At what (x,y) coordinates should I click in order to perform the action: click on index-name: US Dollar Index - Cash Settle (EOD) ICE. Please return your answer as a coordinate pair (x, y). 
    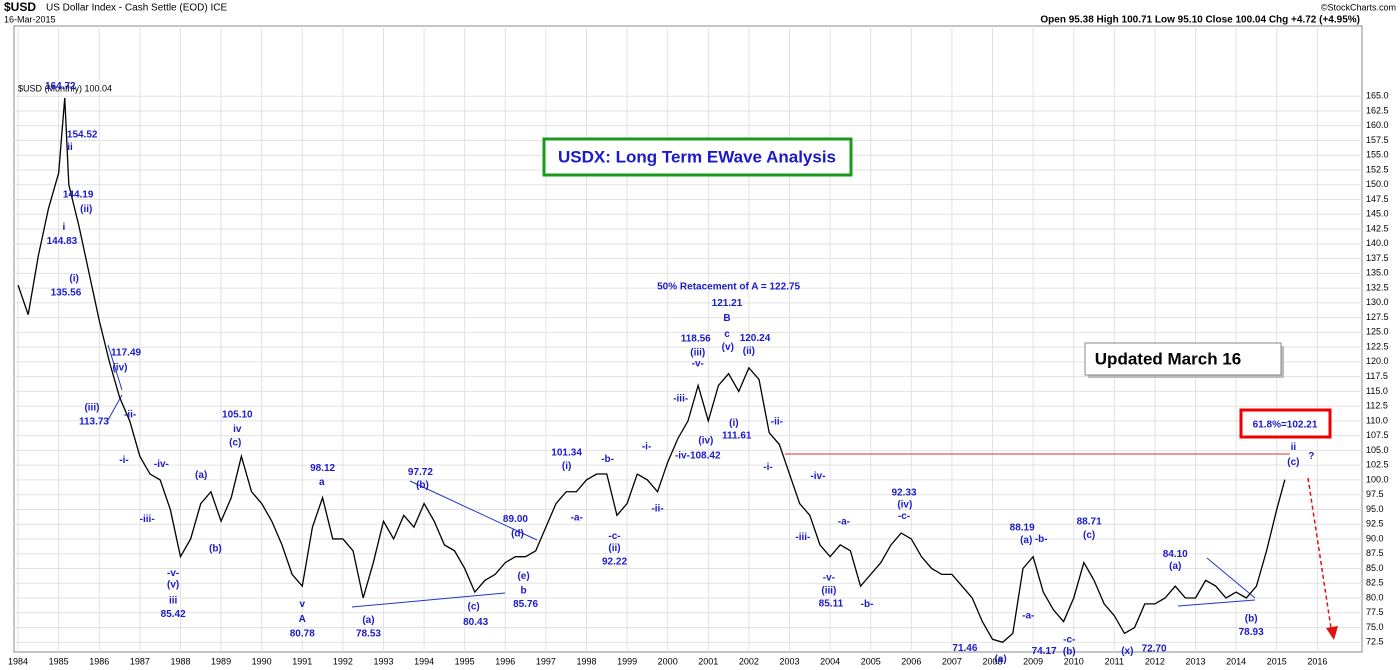
    Looking at the image, I should click on (136, 8).